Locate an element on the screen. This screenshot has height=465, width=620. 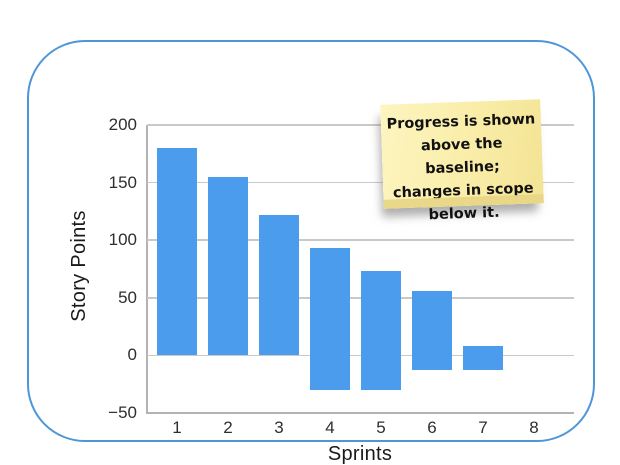
x-tick-label-6: 6 is located at coordinates (432, 427).